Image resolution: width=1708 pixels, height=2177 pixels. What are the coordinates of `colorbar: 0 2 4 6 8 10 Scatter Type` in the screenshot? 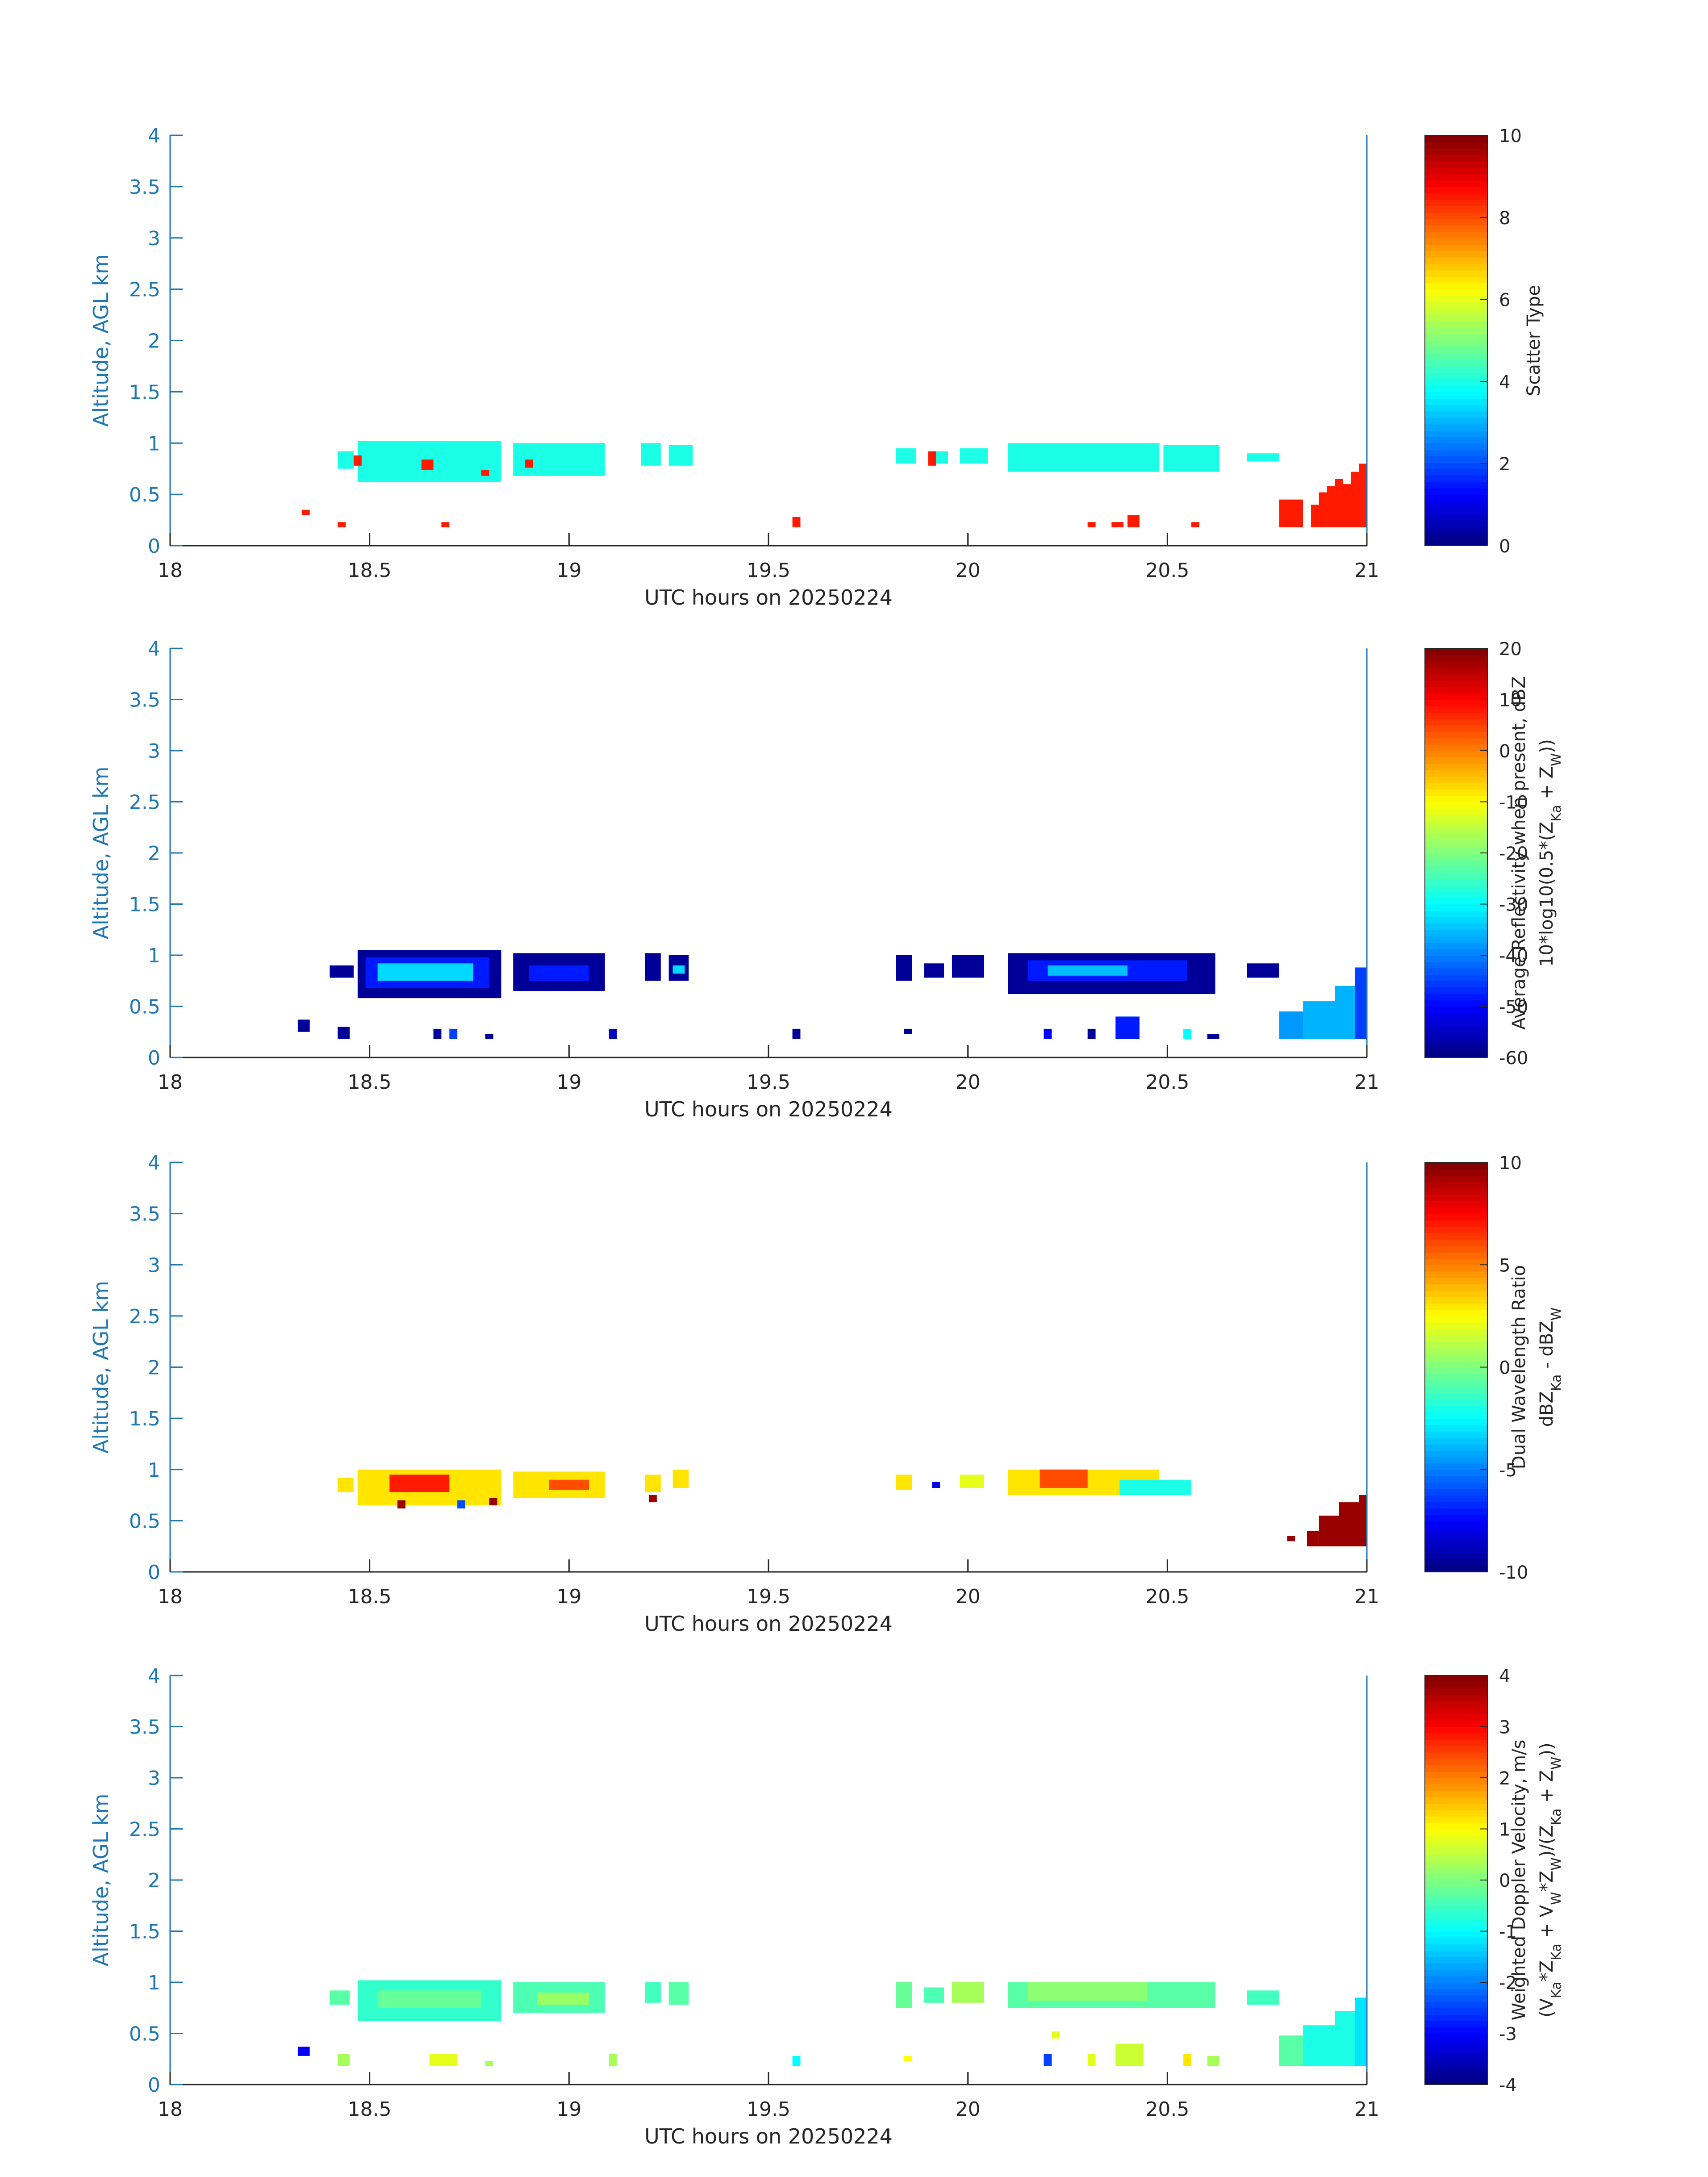 It's located at (1484, 341).